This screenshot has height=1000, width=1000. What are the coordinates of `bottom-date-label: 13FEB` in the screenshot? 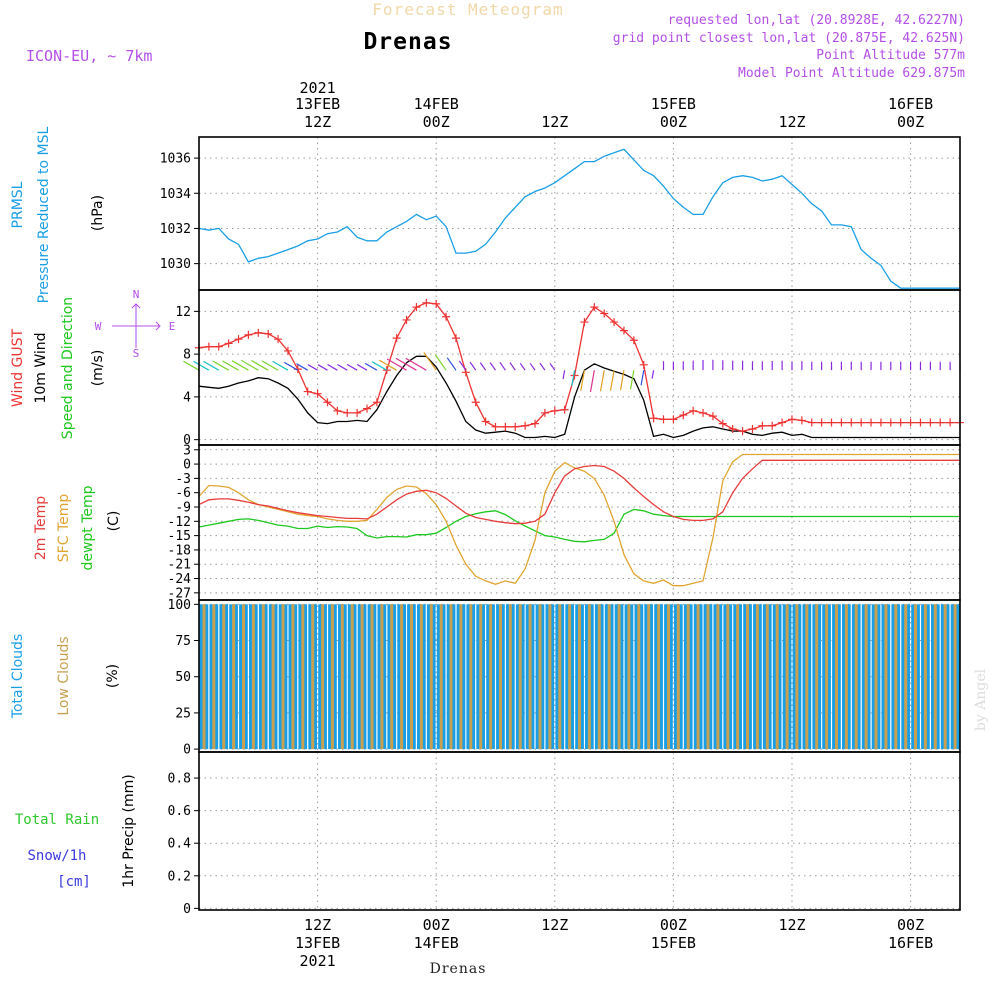 It's located at (317, 943).